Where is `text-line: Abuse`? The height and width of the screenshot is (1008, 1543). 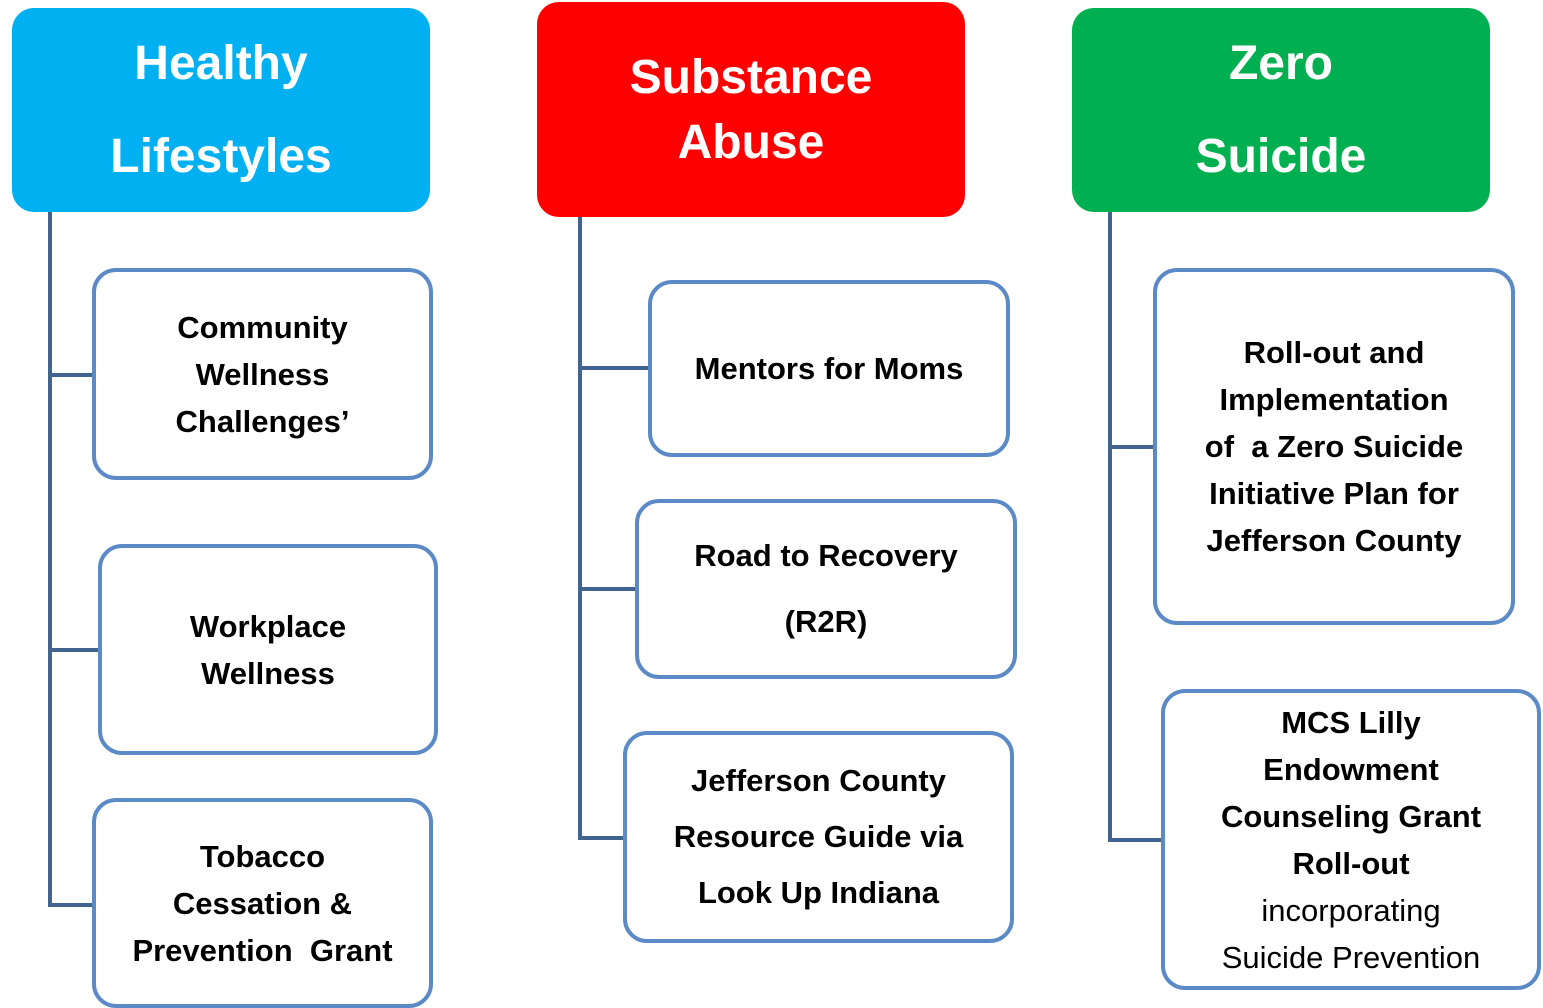
text-line: Abuse is located at coordinates (751, 142).